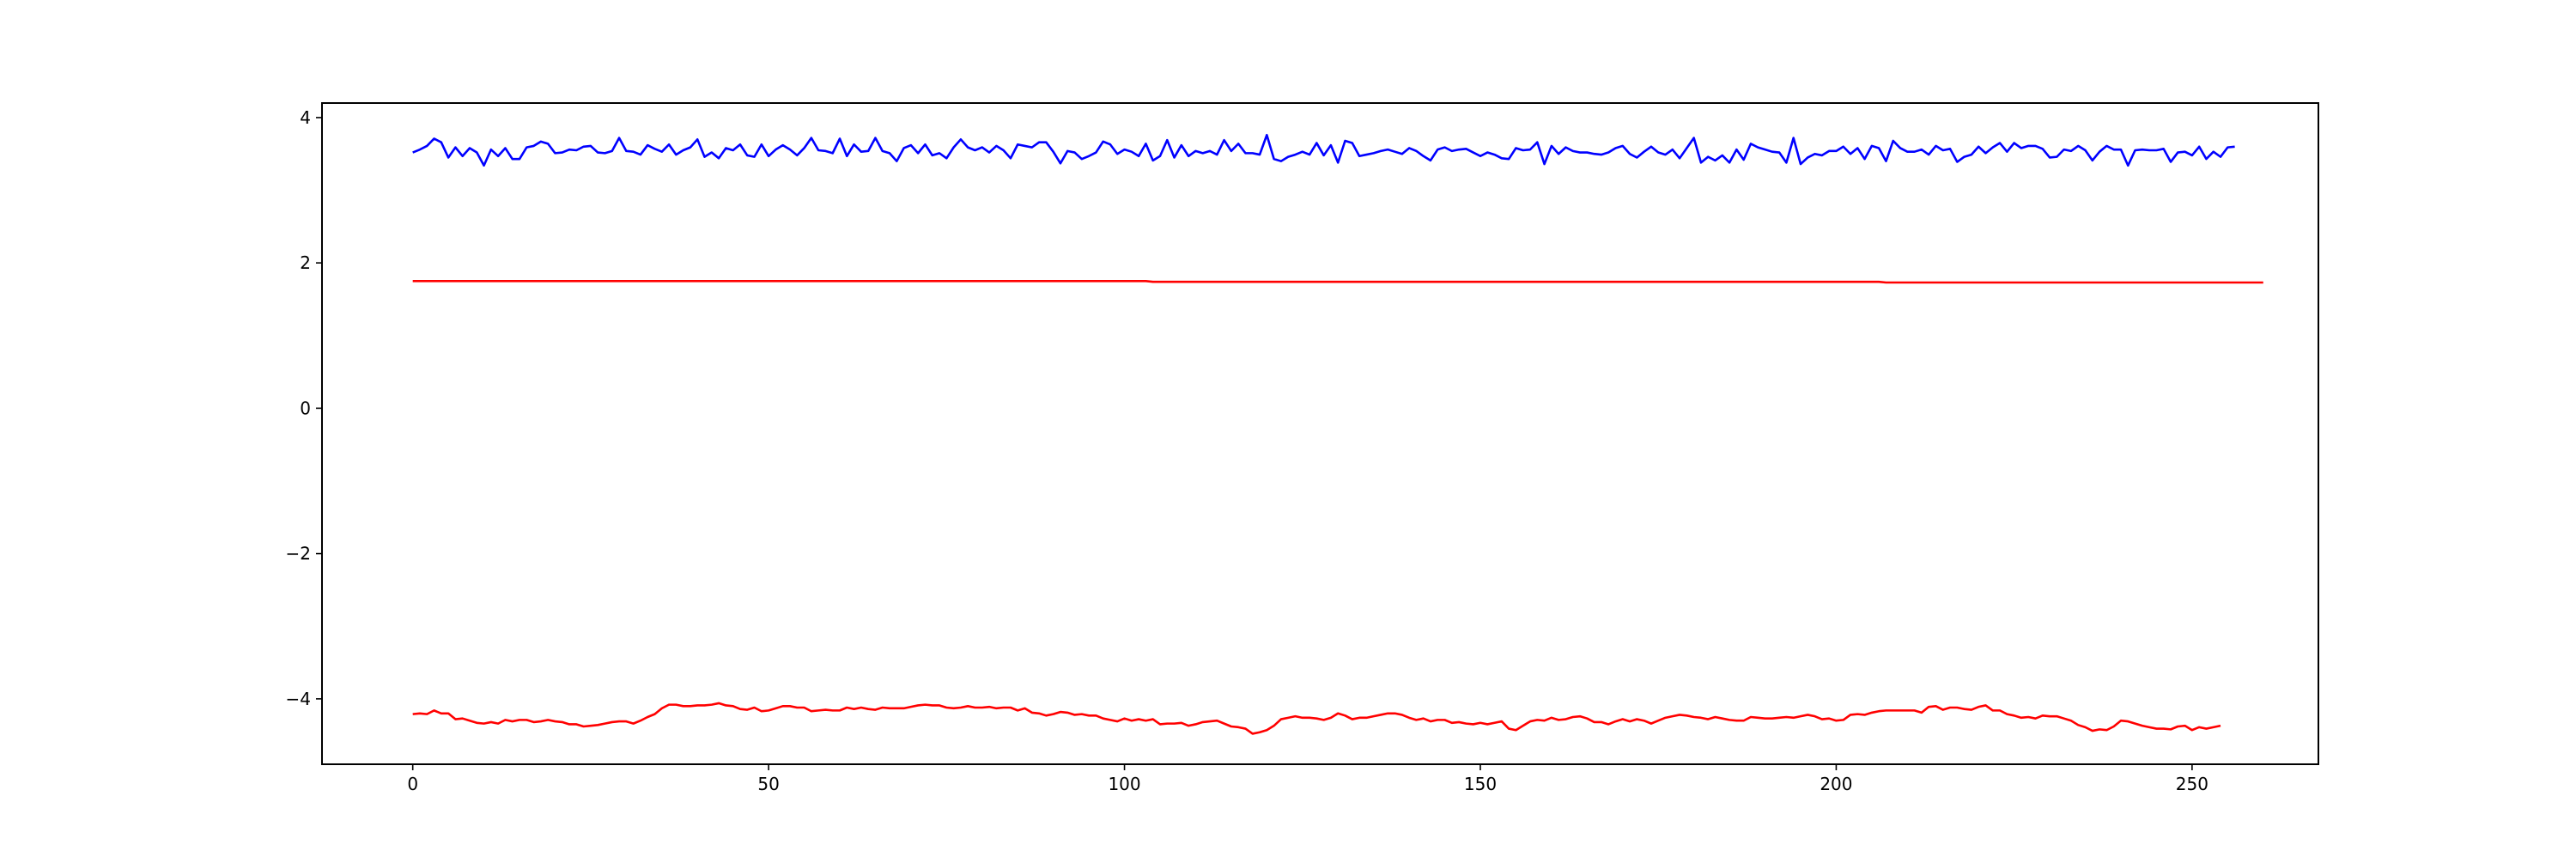 This screenshot has width=2576, height=863. I want to click on y-tick-label: −2, so click(298, 554).